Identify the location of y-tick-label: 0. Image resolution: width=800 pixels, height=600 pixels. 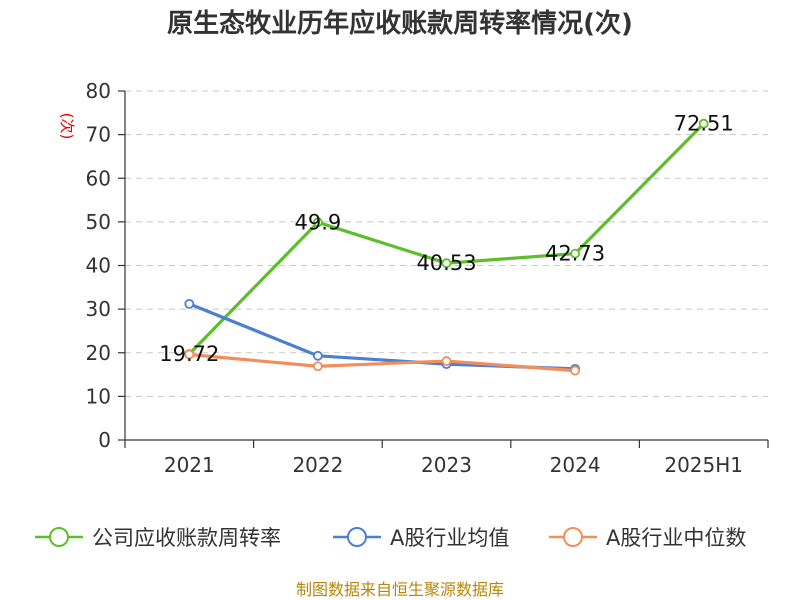
(104, 440).